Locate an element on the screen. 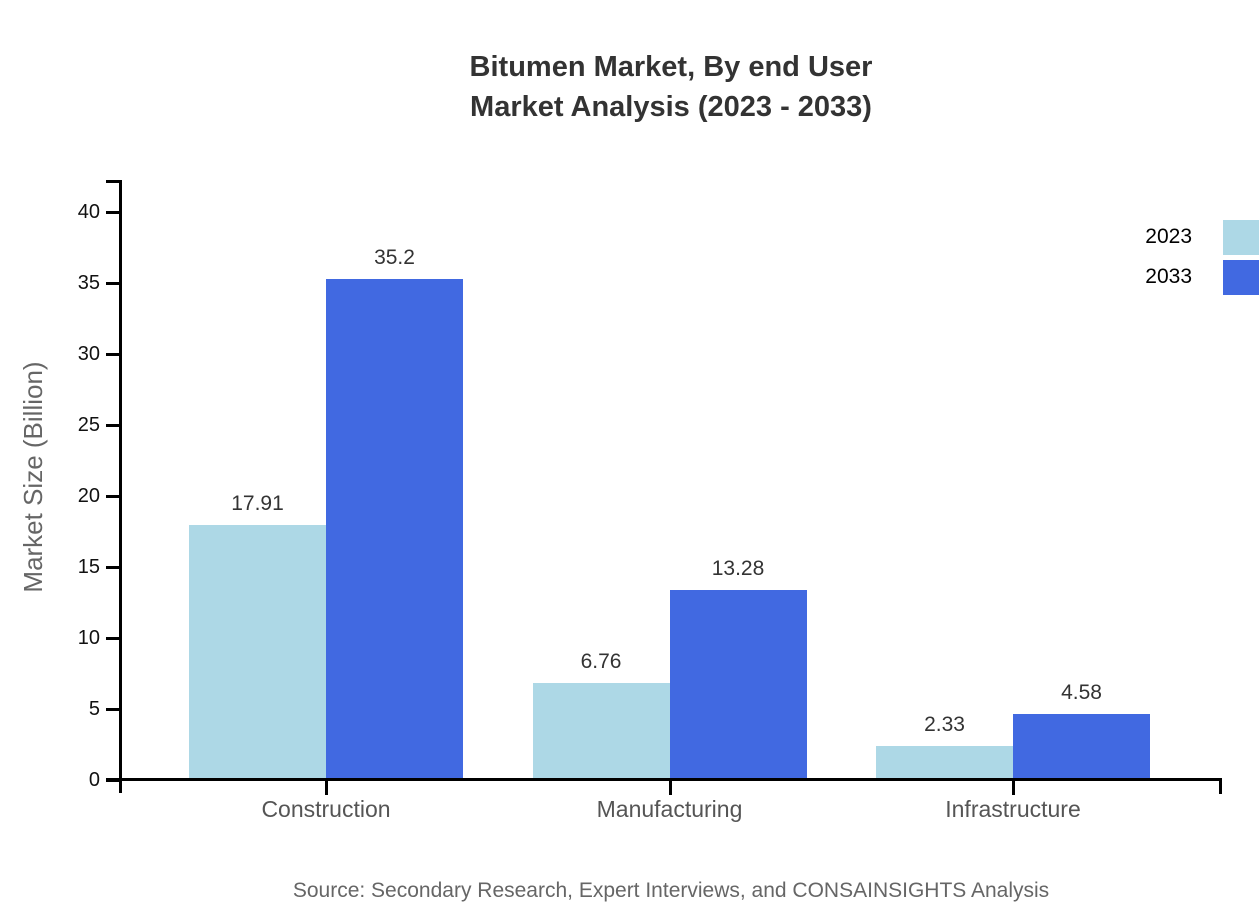  y-tick-label-10: 10 is located at coordinates (88, 638).